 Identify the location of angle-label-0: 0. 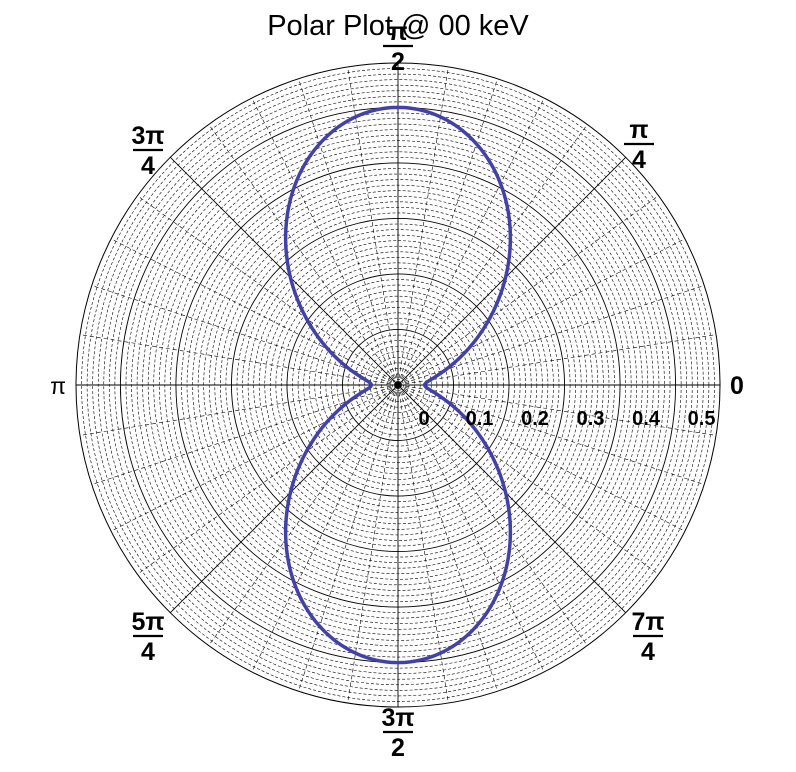
(737, 386).